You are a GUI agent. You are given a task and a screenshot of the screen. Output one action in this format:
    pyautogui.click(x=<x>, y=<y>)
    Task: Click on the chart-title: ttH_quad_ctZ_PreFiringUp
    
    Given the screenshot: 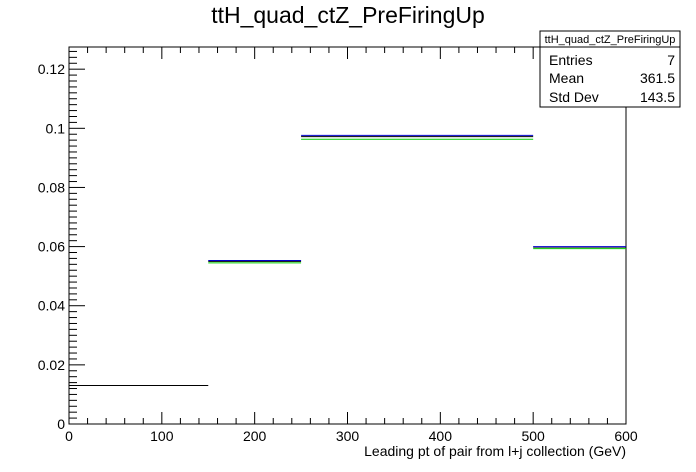 What is the action you would take?
    pyautogui.click(x=348, y=15)
    